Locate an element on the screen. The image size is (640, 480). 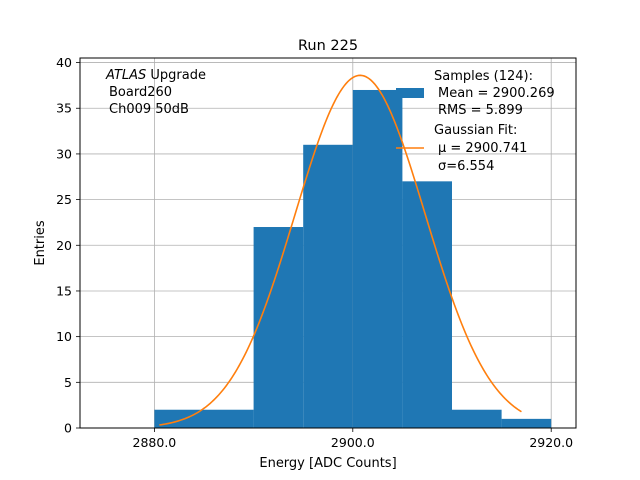
annotation-channel: Ch009 50dB is located at coordinates (149, 109).